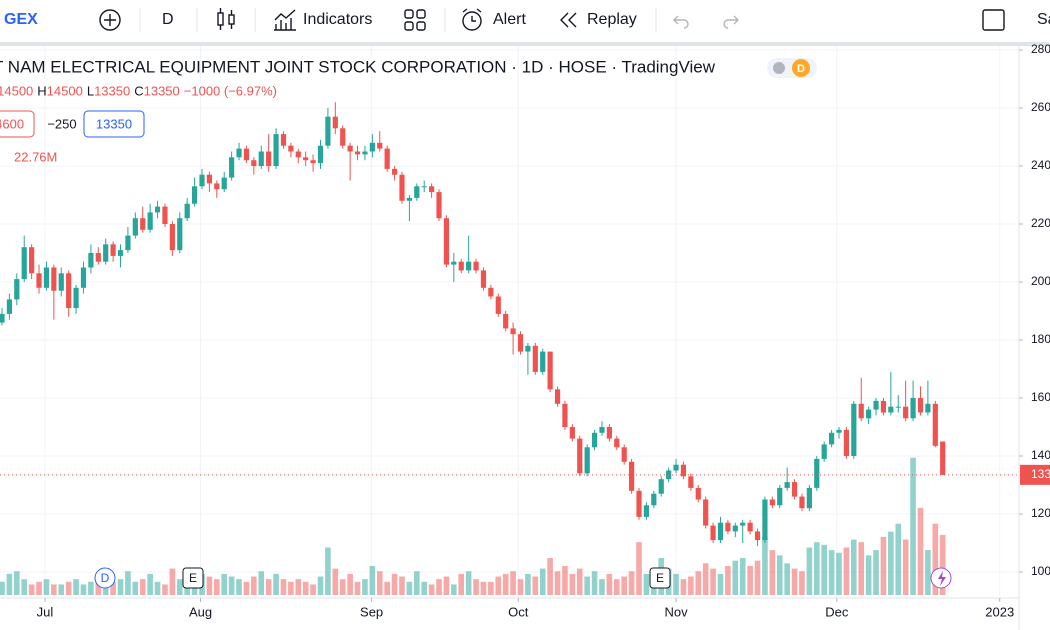 The width and height of the screenshot is (1050, 630). I want to click on fullscreen-button, so click(993, 20).